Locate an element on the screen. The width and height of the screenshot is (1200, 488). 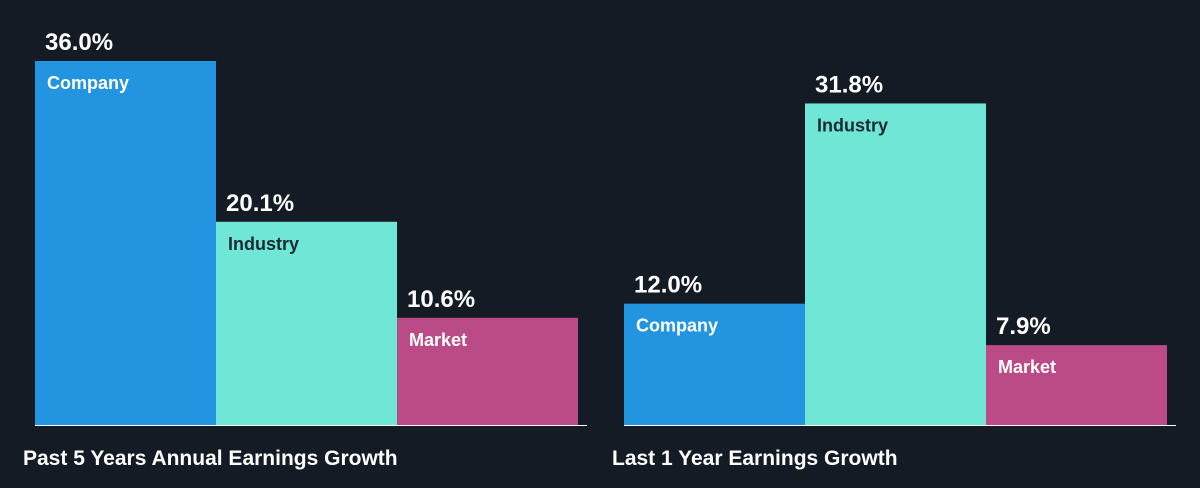
panel-1y-title: Last 1 Year Earnings Growth is located at coordinates (755, 458).